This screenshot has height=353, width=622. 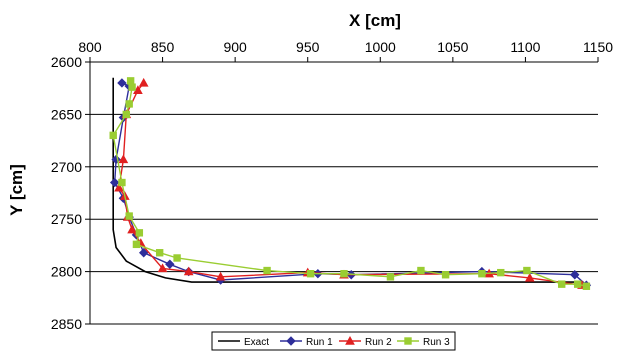 I want to click on legend-item: Run 1, so click(x=306, y=342).